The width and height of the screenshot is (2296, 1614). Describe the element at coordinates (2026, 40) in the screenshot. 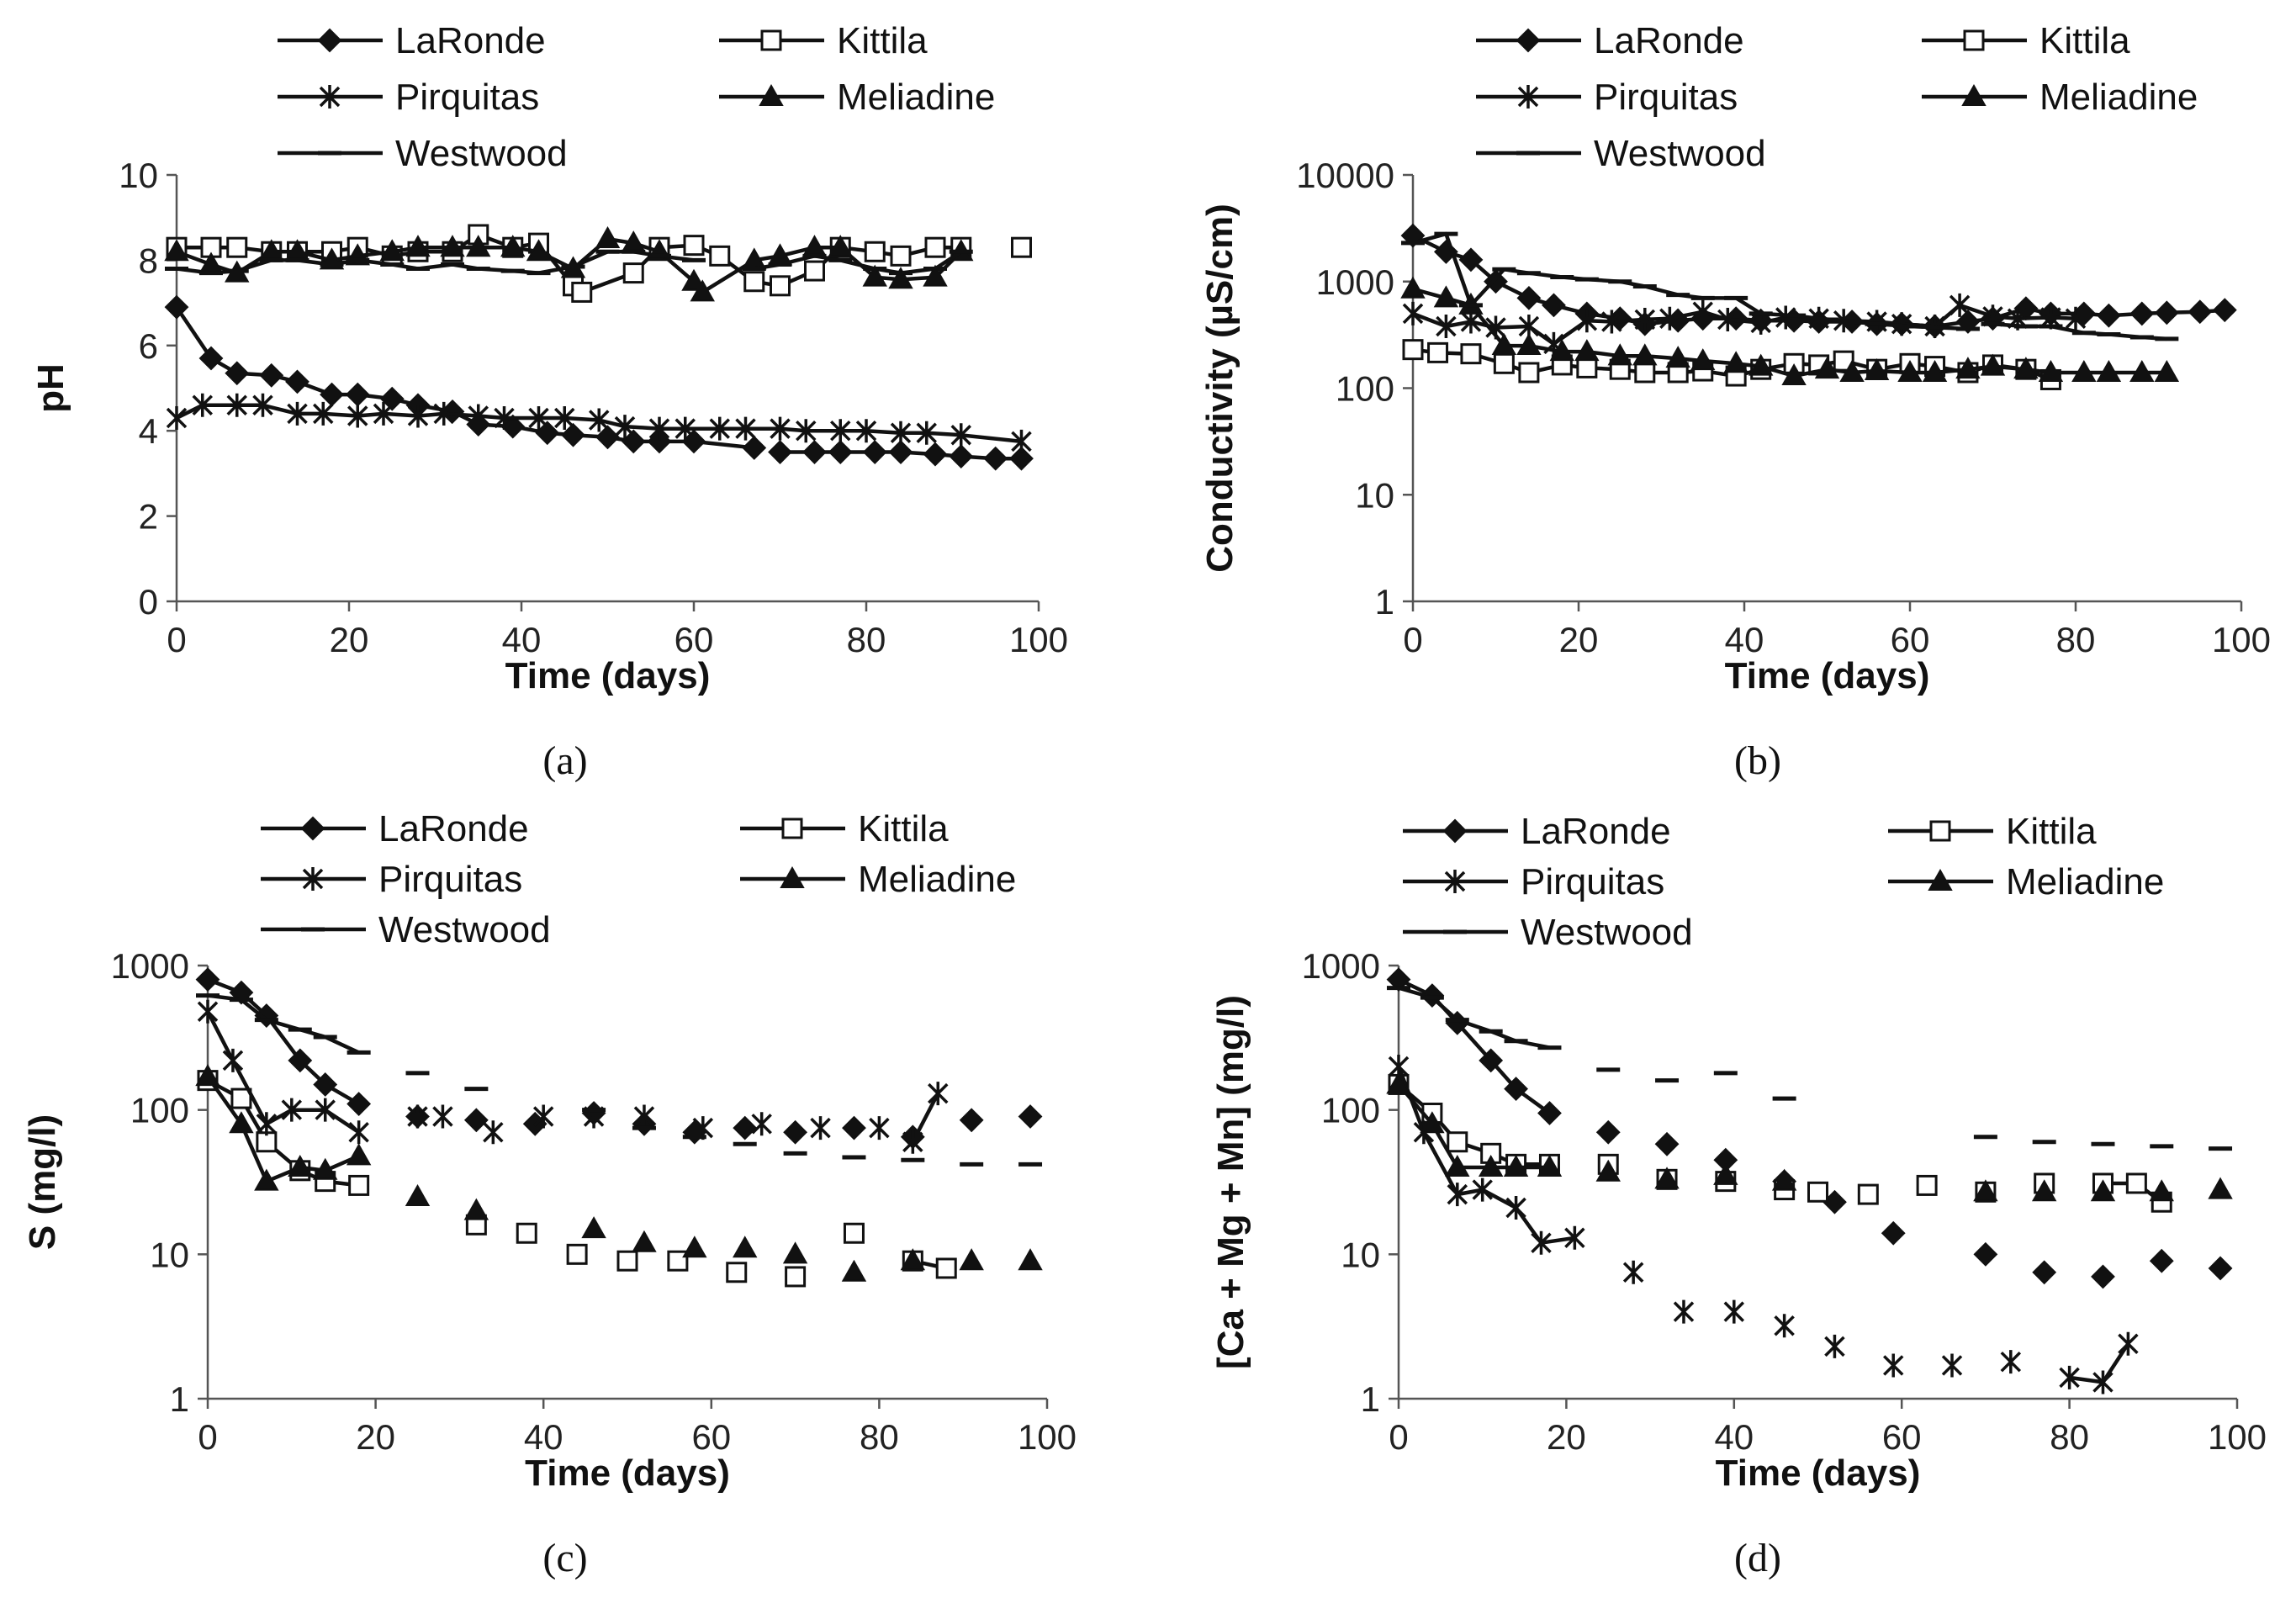

I see `legend-entry-kittila: Kittila` at that location.